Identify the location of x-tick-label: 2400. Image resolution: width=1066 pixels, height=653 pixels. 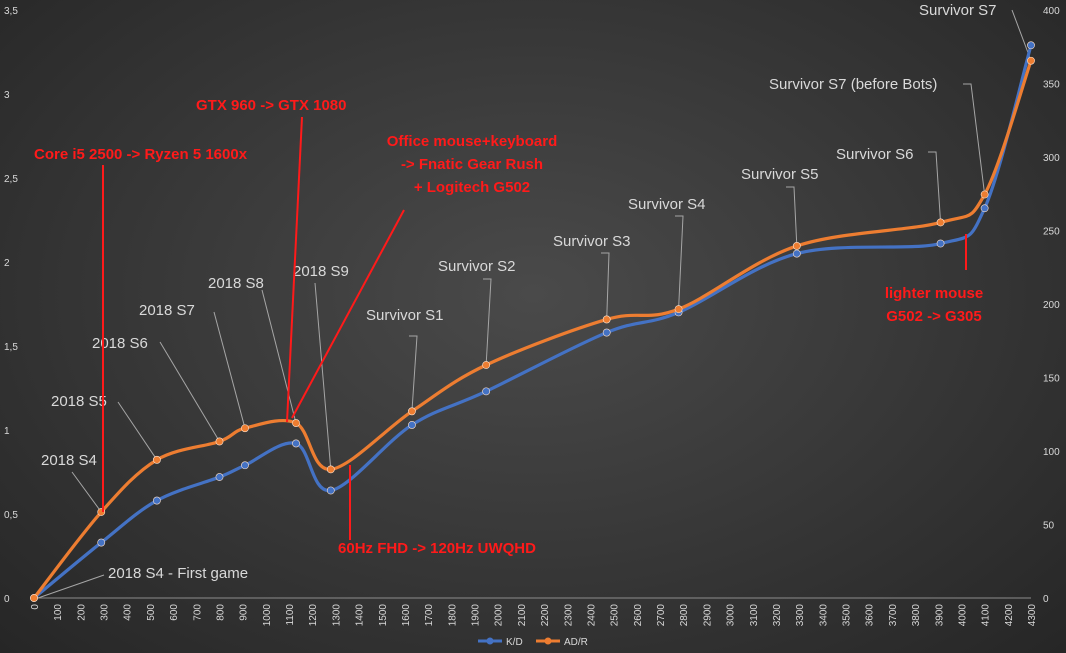
(591, 615).